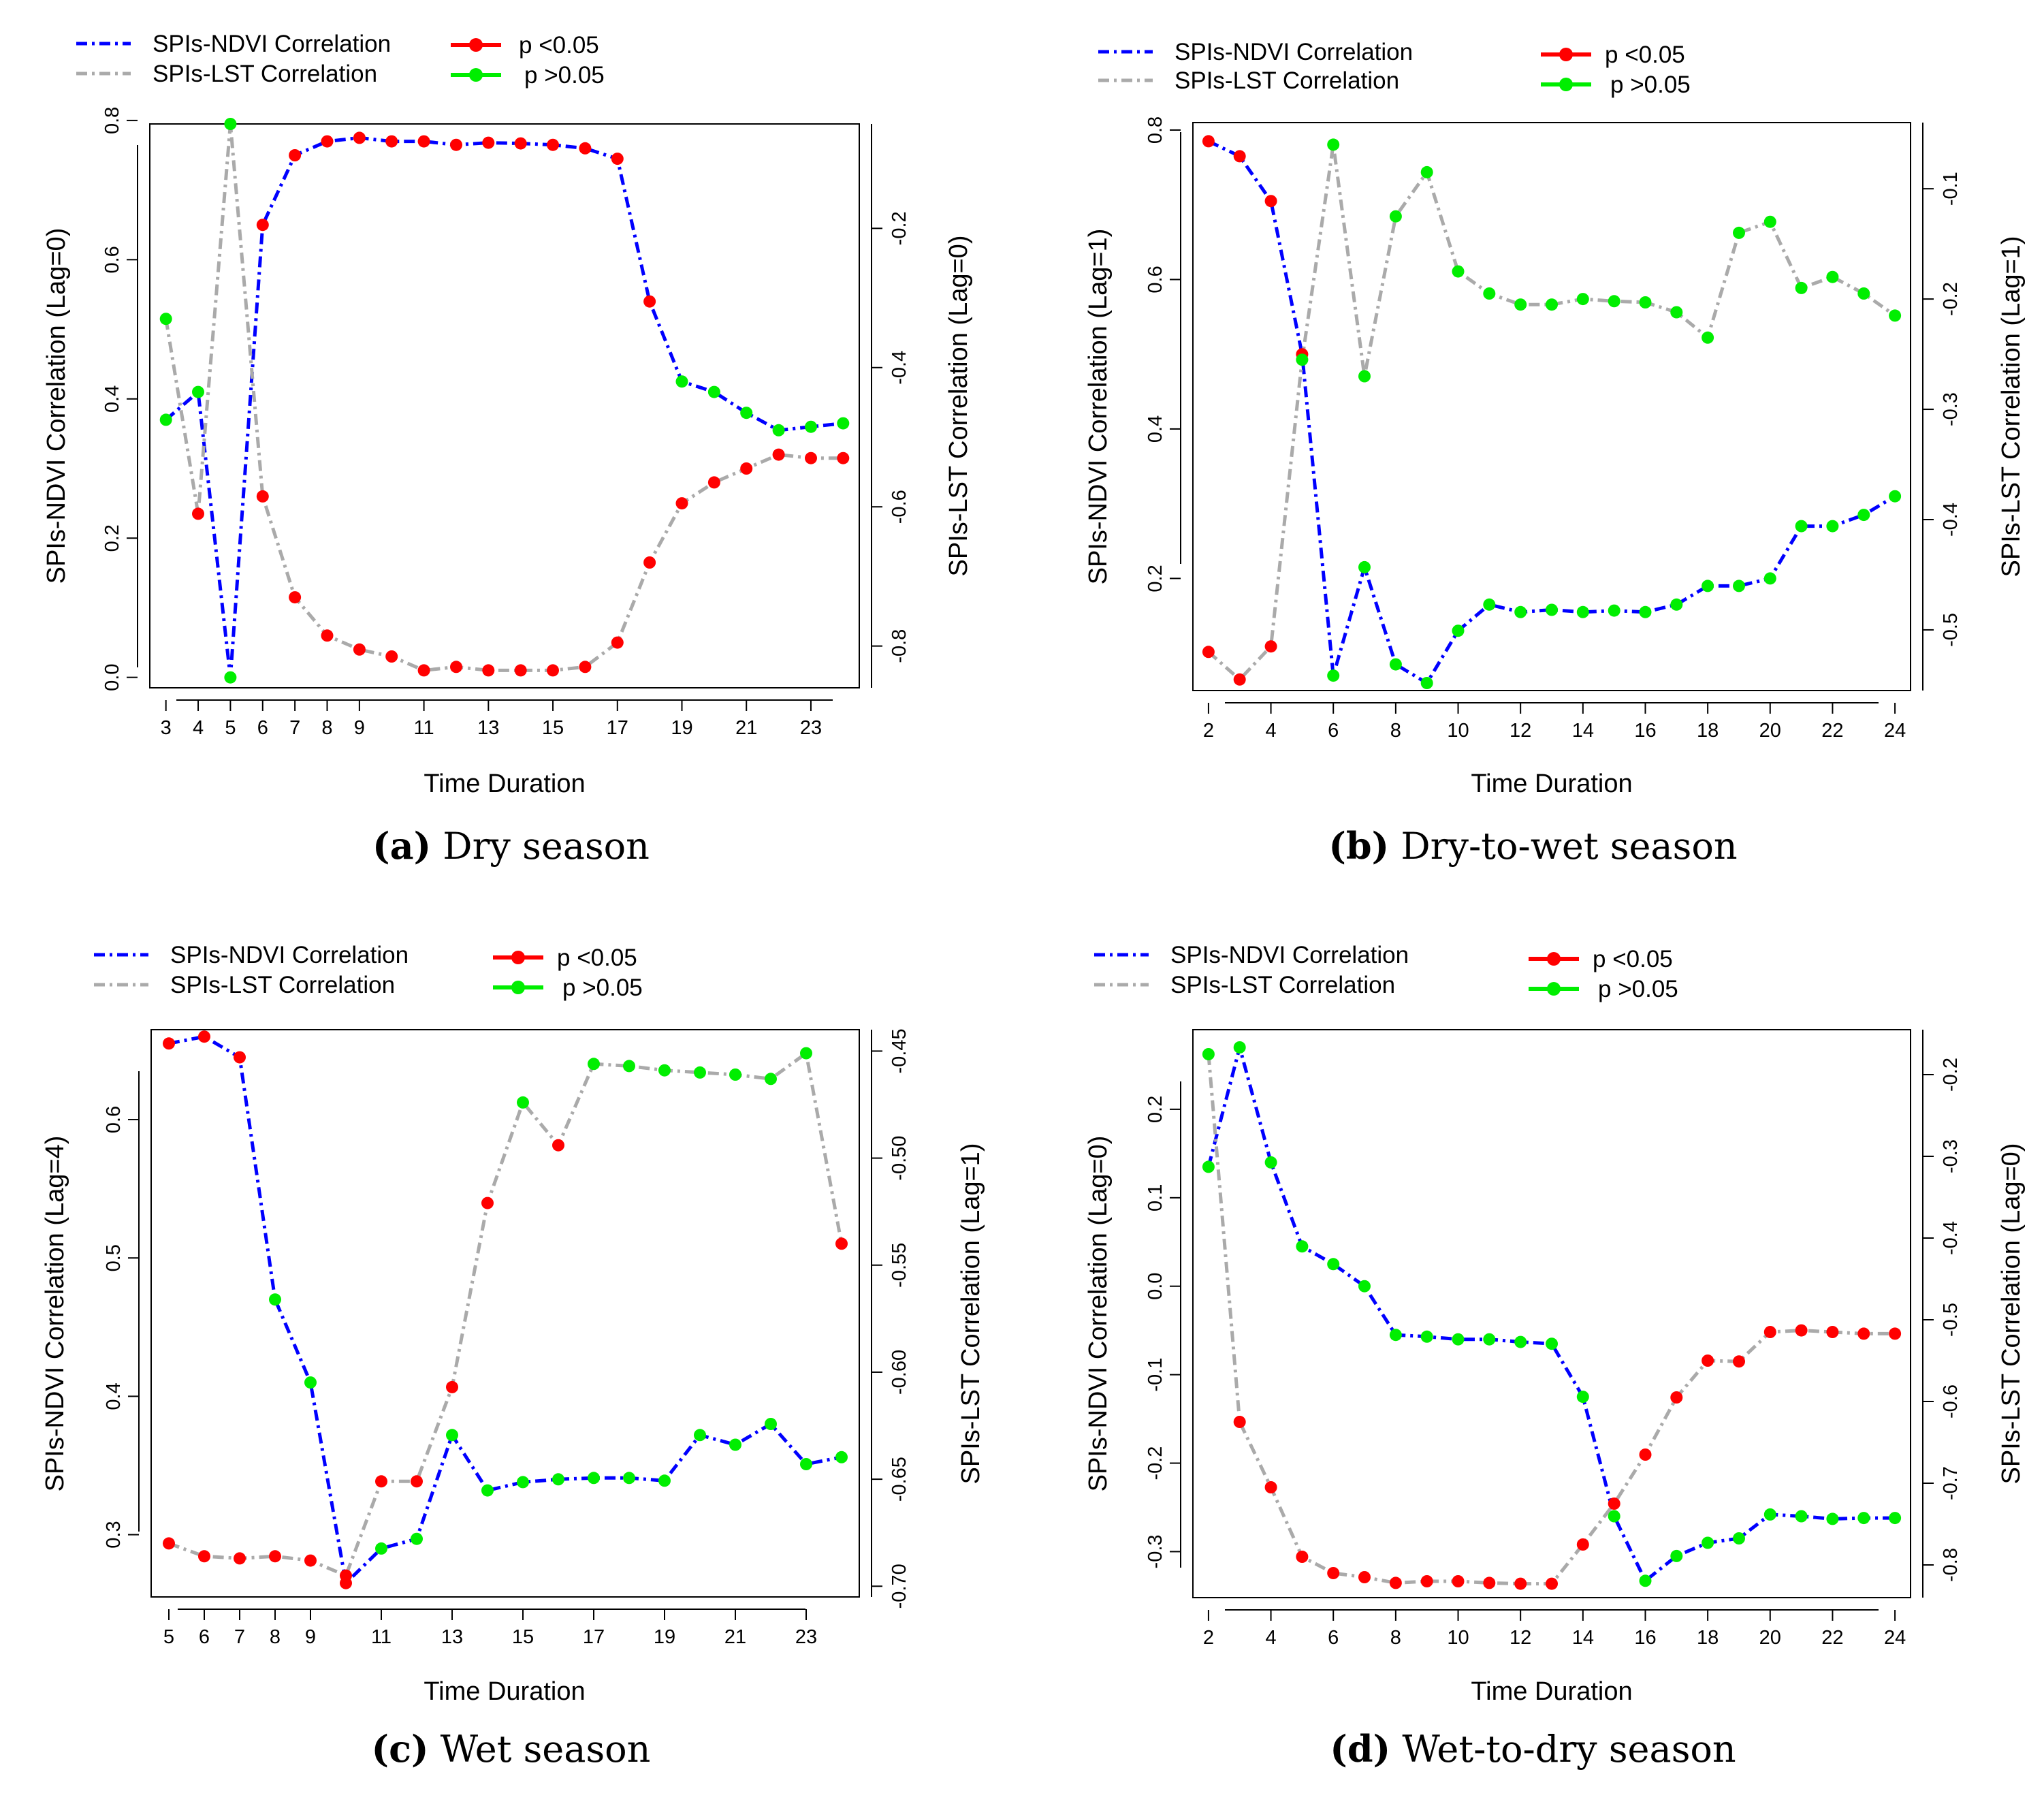 The height and width of the screenshot is (1806, 2044). What do you see at coordinates (1951, 409) in the screenshot?
I see `right-tick-label: -0.3` at bounding box center [1951, 409].